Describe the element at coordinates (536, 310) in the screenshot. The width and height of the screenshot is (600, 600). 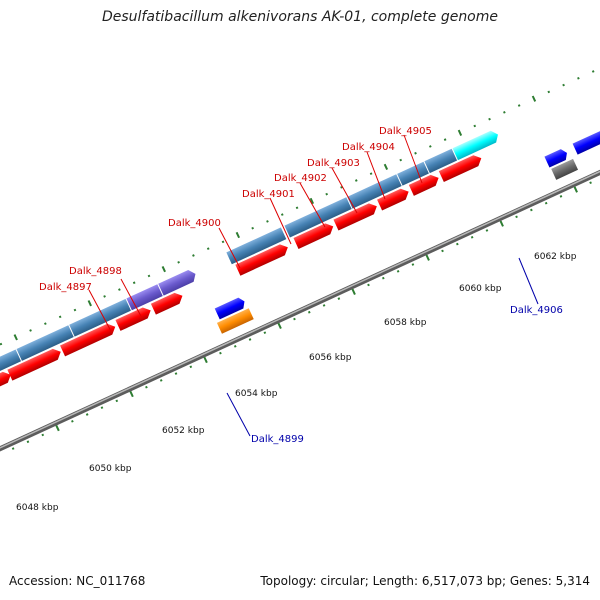
I see `label-dalk-4906: Dalk_4906` at that location.